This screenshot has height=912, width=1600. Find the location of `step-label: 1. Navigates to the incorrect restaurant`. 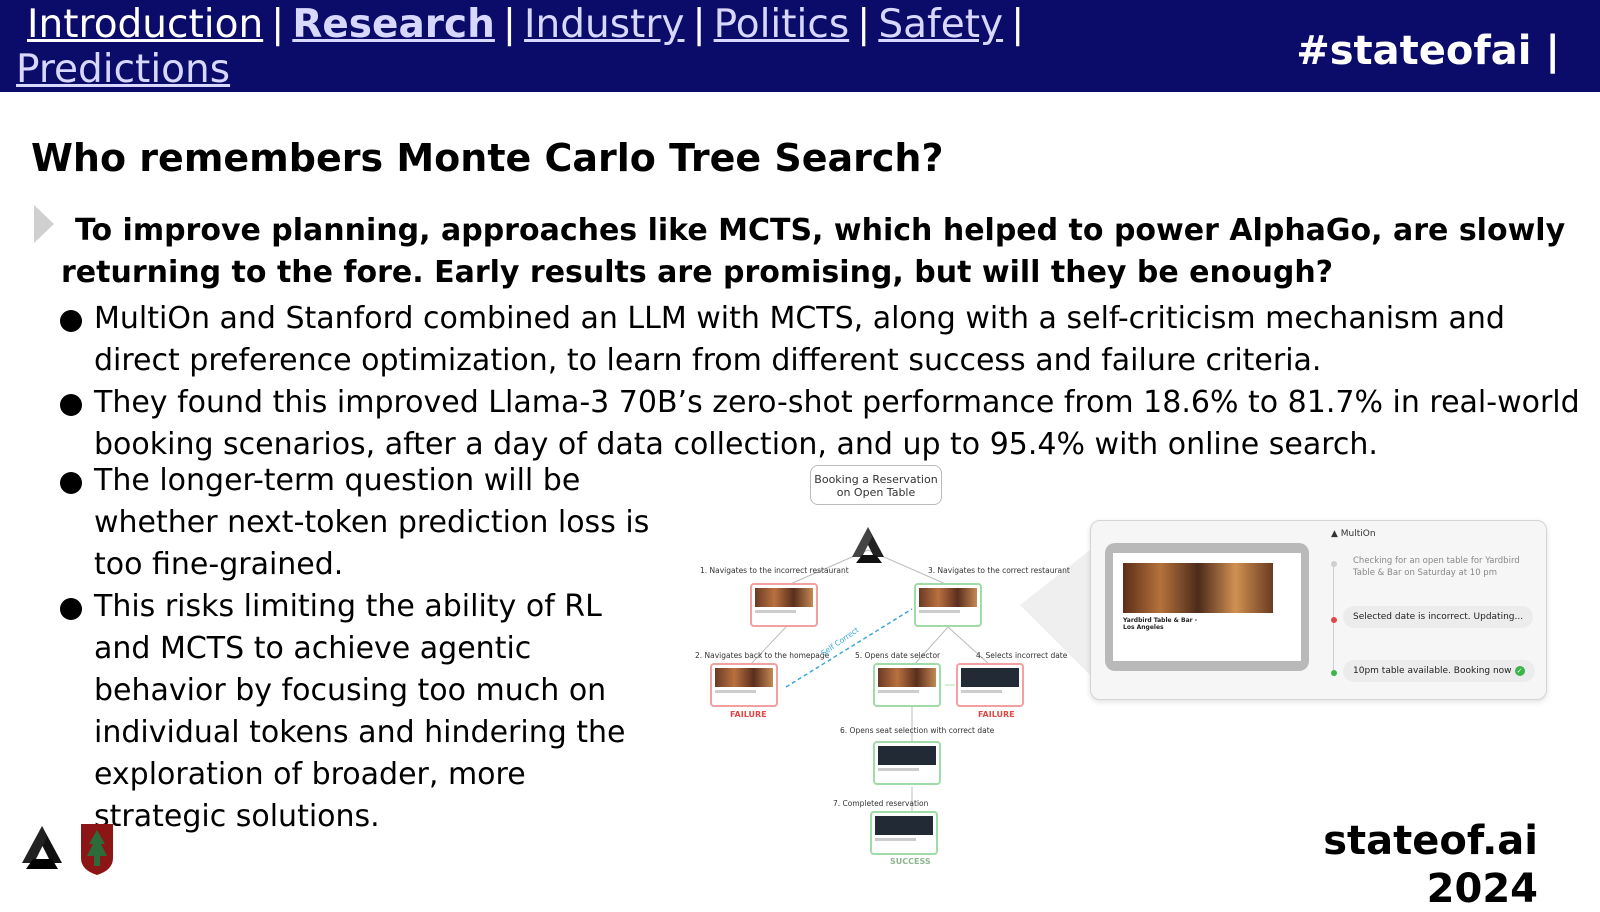

step-label: 1. Navigates to the incorrect restaurant is located at coordinates (774, 570).